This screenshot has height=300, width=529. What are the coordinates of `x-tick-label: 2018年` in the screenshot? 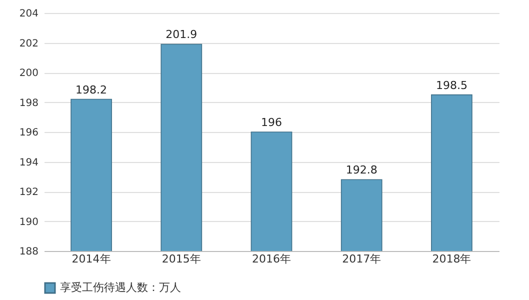 It's located at (452, 259).